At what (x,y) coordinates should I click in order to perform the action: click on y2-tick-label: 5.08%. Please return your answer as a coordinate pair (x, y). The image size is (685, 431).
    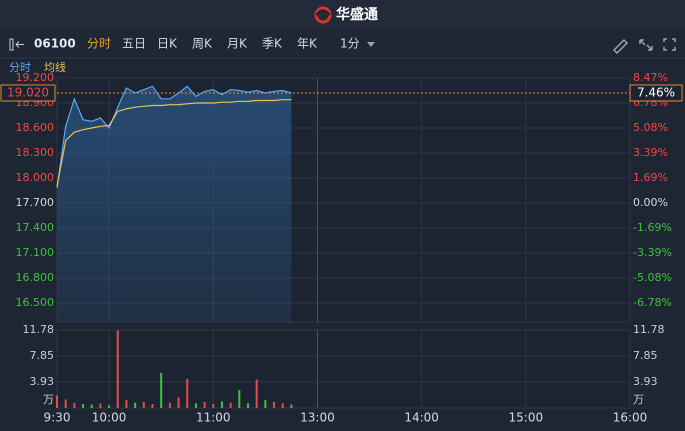
    Looking at the image, I should click on (650, 127).